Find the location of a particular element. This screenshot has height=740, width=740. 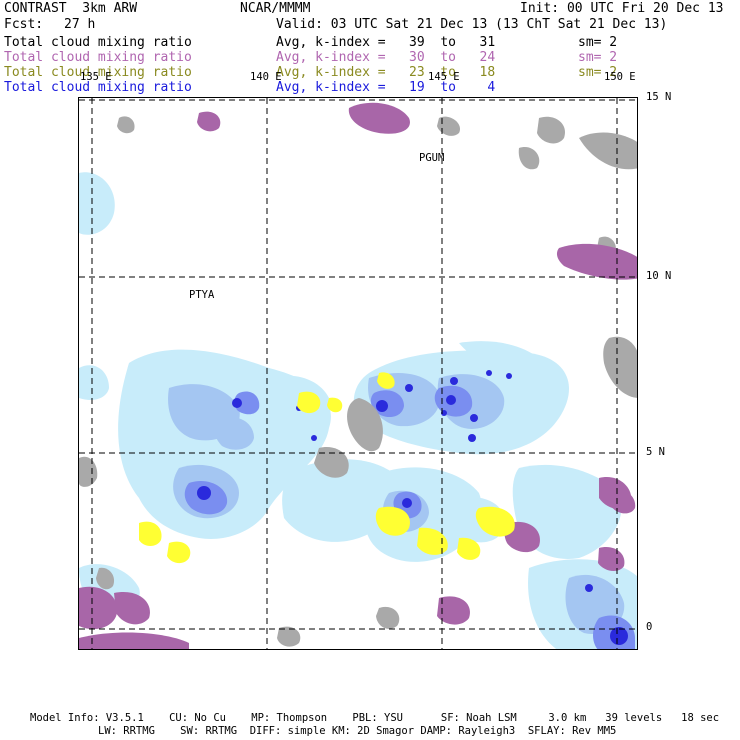

legend-field-1: Total cloud mixing ratio is located at coordinates (98, 42).